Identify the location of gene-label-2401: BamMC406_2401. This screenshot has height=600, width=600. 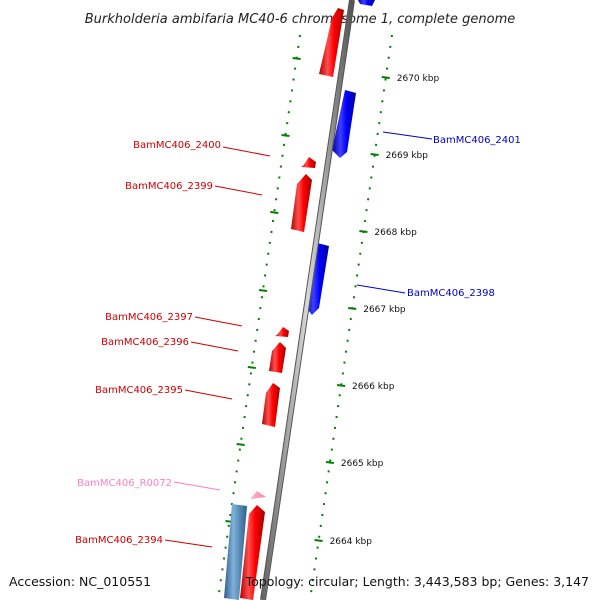
(477, 140).